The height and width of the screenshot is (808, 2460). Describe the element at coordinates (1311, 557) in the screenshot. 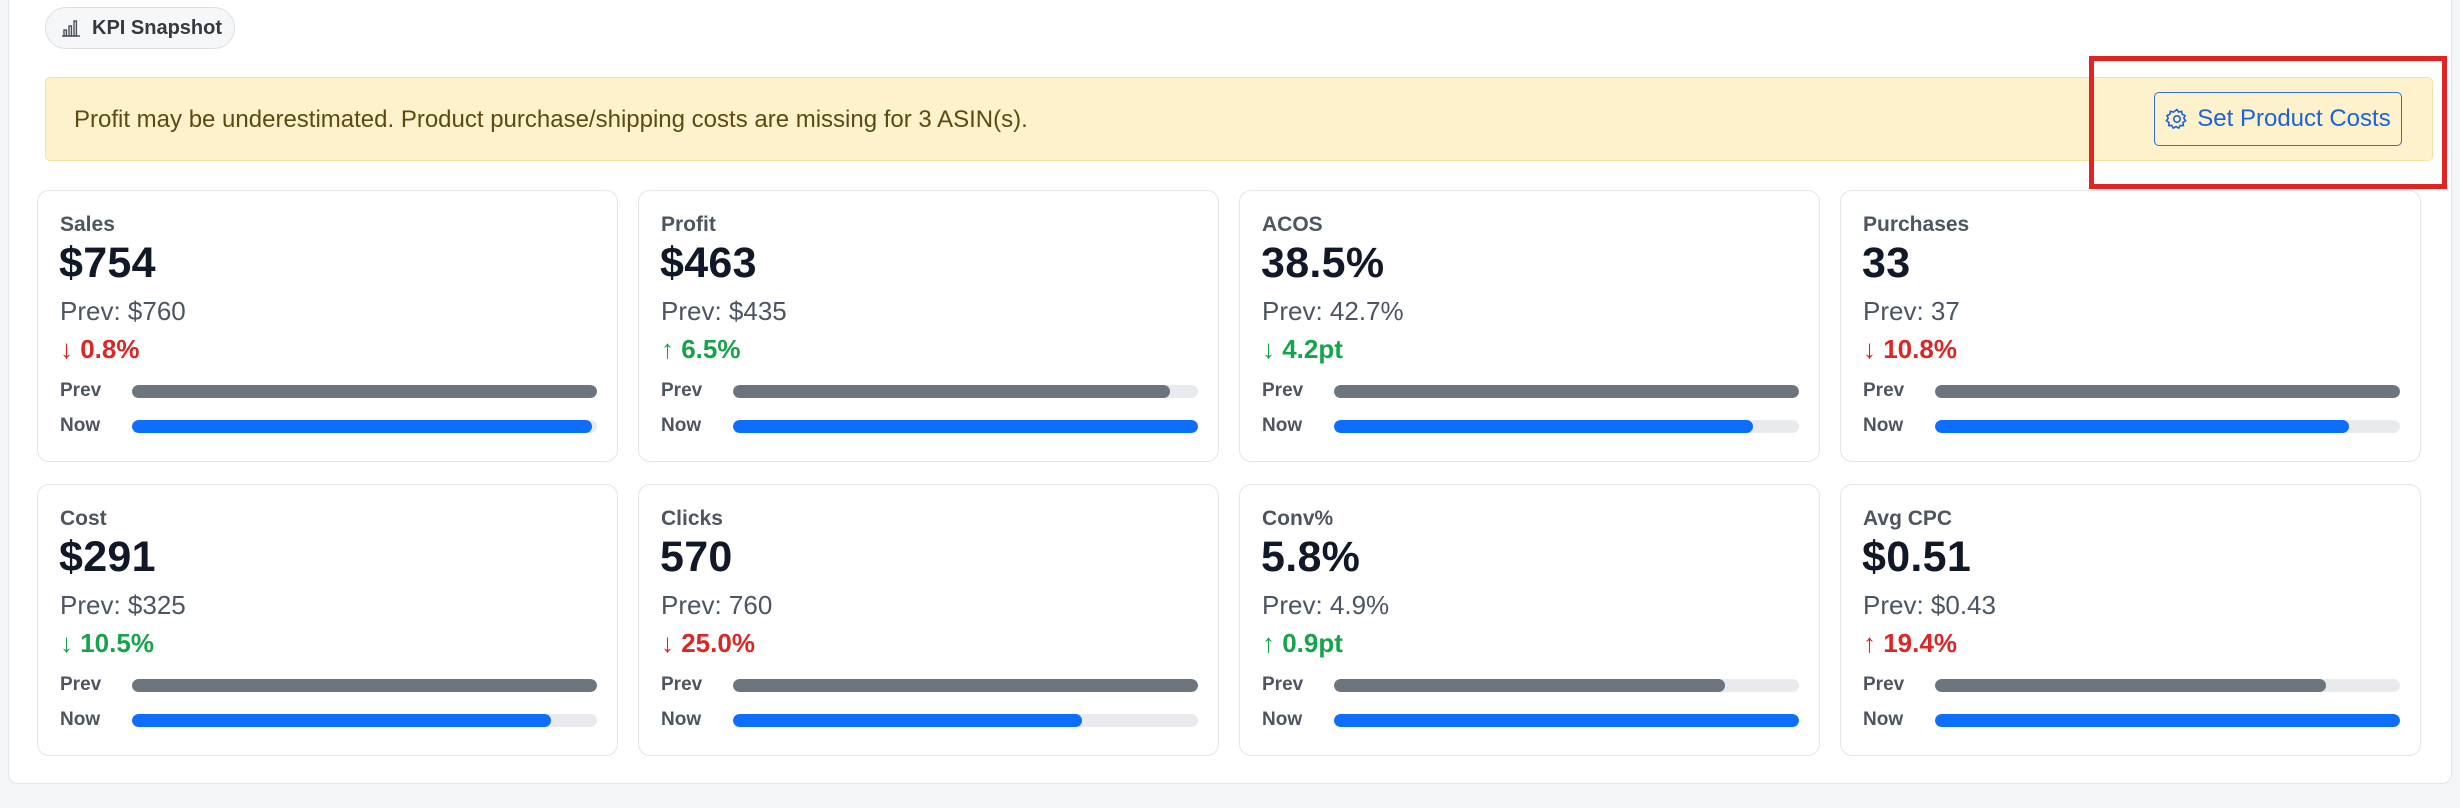

I see `kpi-value: 5.8%` at that location.